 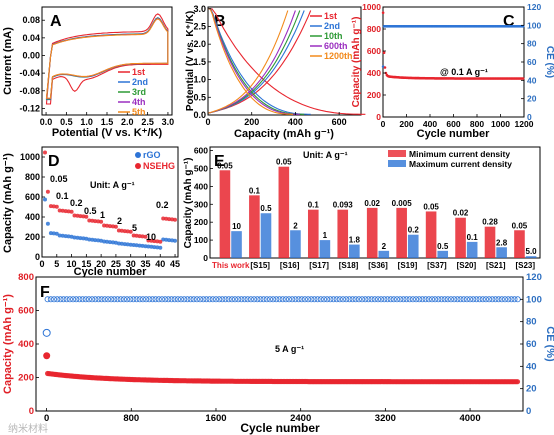 I want to click on panel-b-ytick-label: 1.0, so click(x=199, y=80).